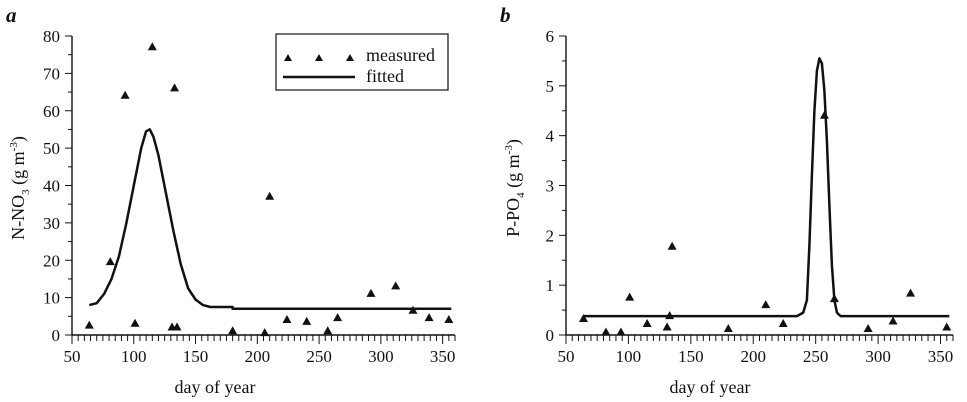  I want to click on panel-b-label: b, so click(505, 15).